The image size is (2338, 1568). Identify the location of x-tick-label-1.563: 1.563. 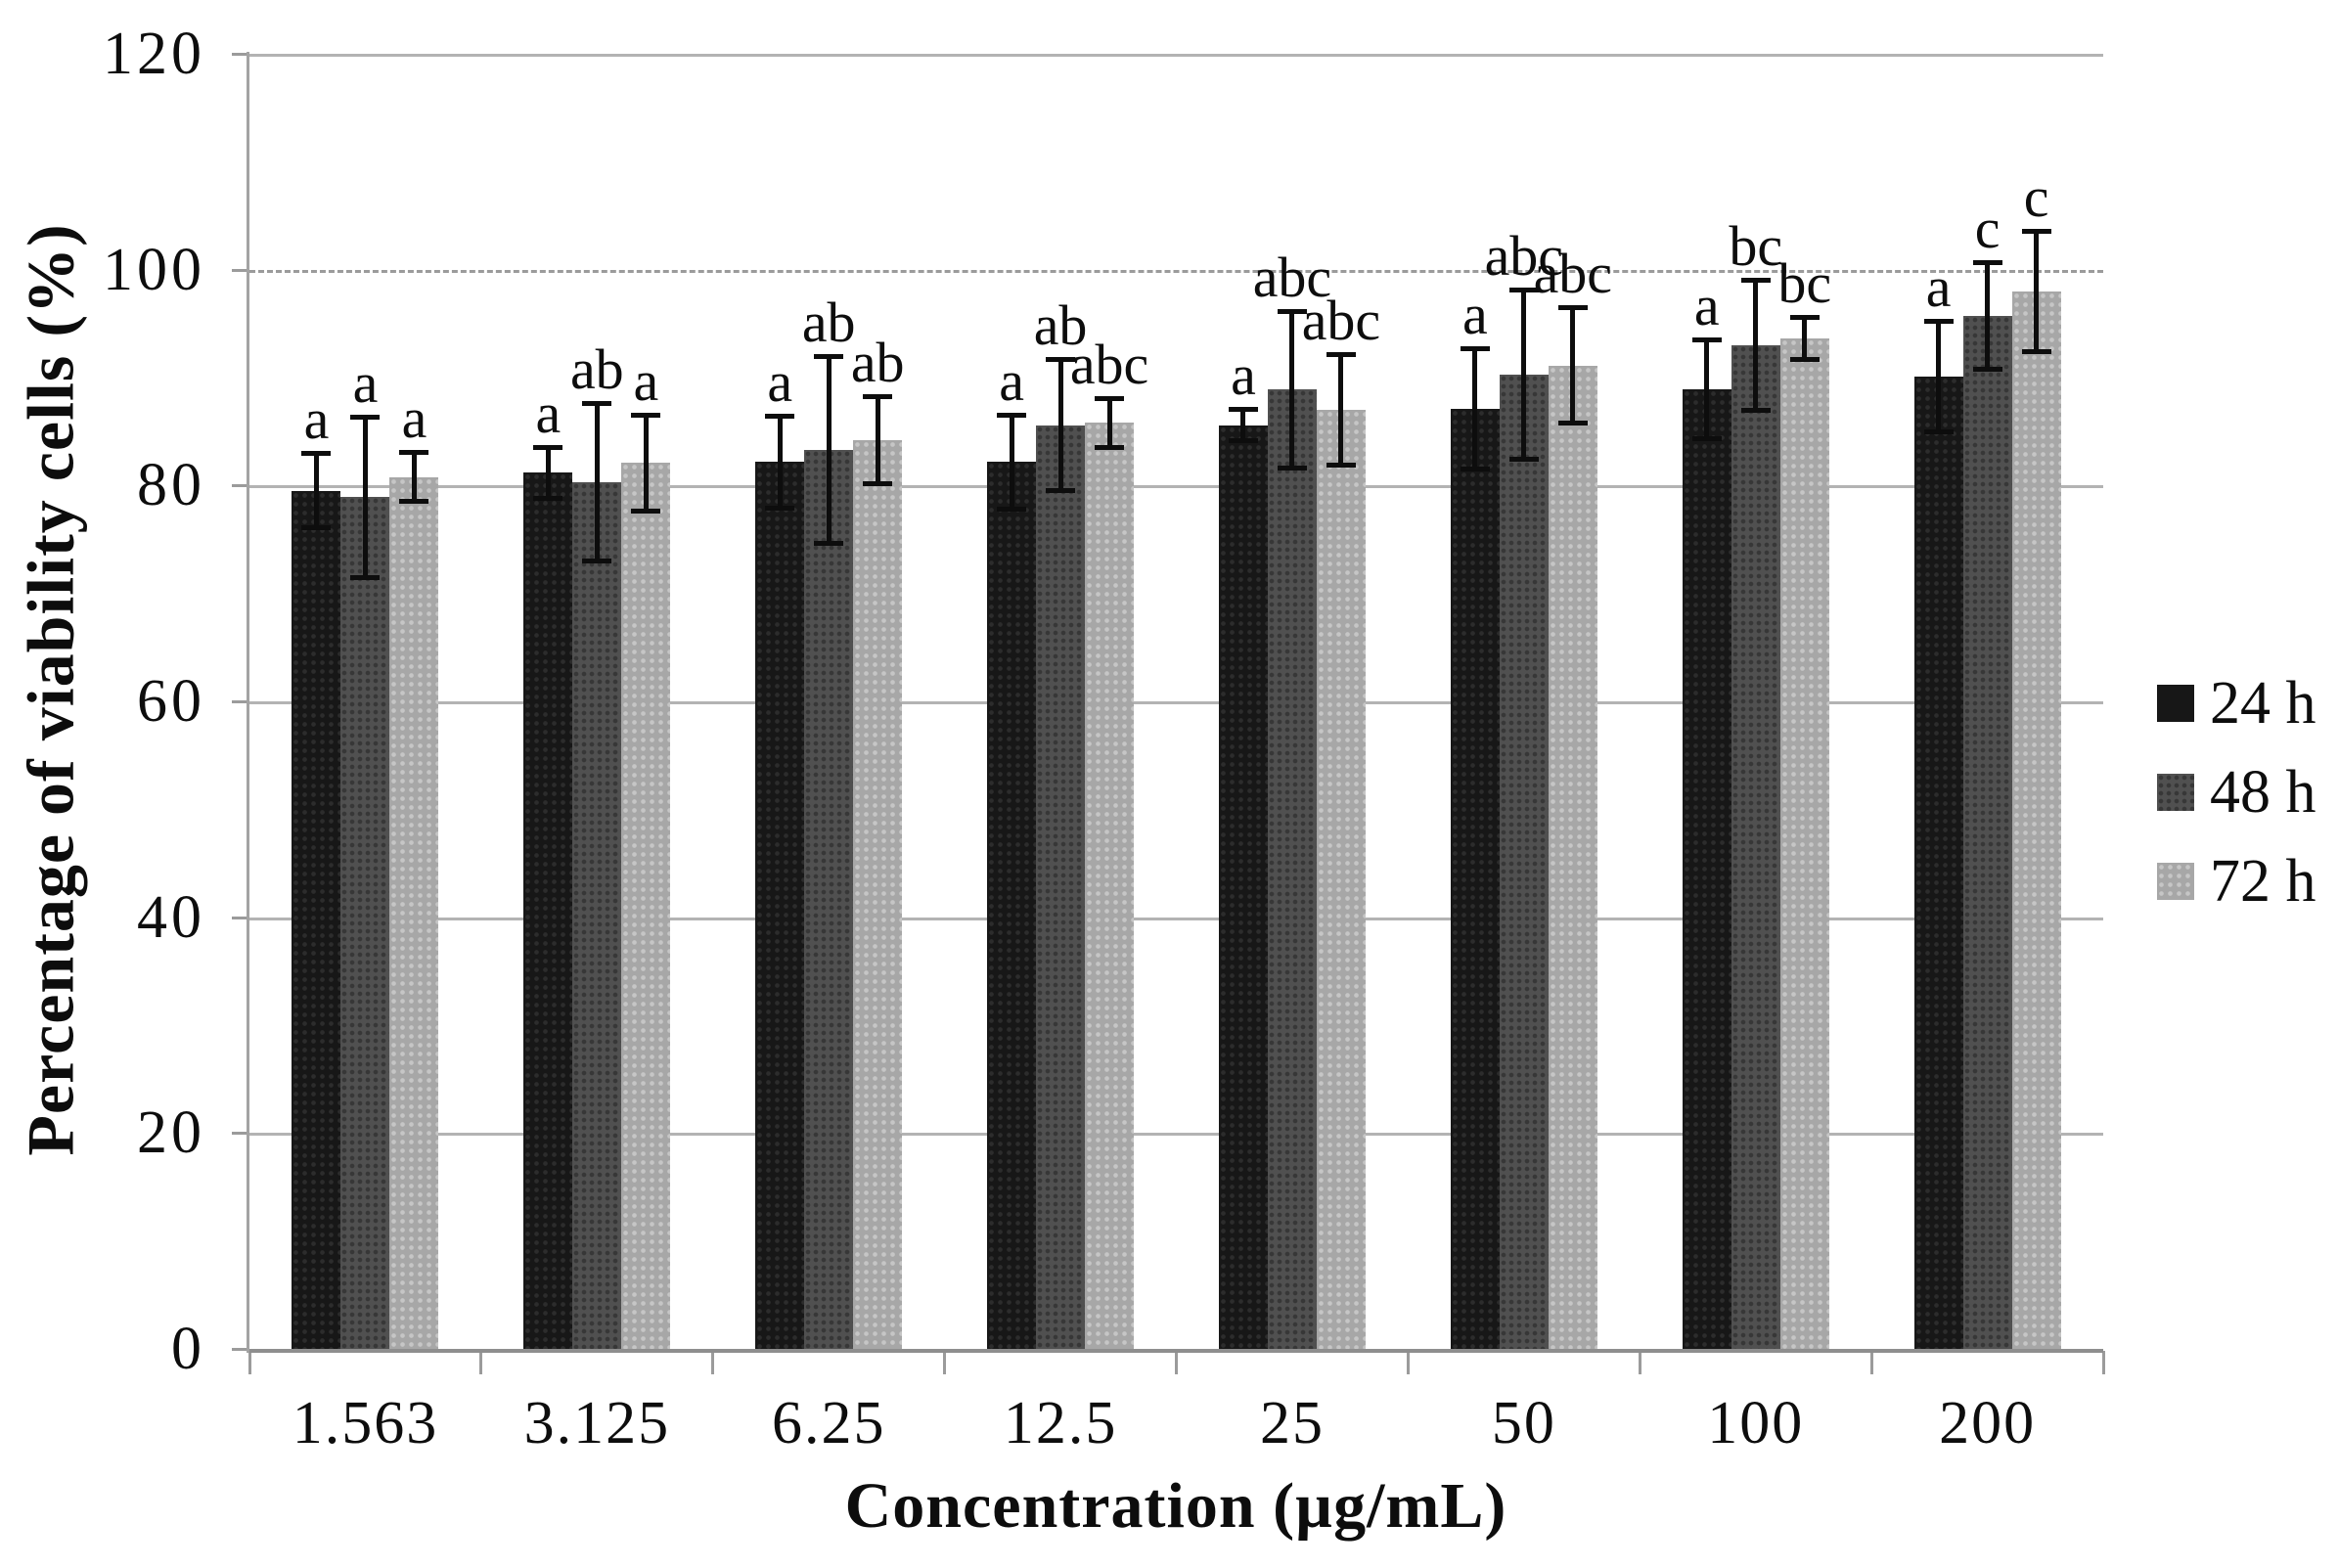
(365, 1423).